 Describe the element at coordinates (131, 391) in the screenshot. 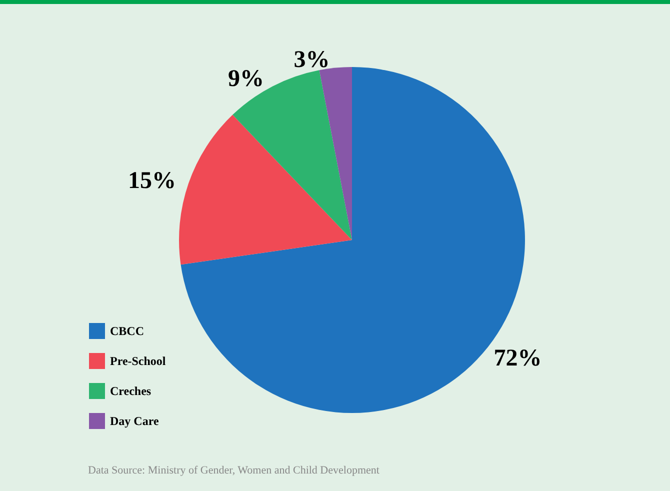

I see `legend-label: Creches` at that location.